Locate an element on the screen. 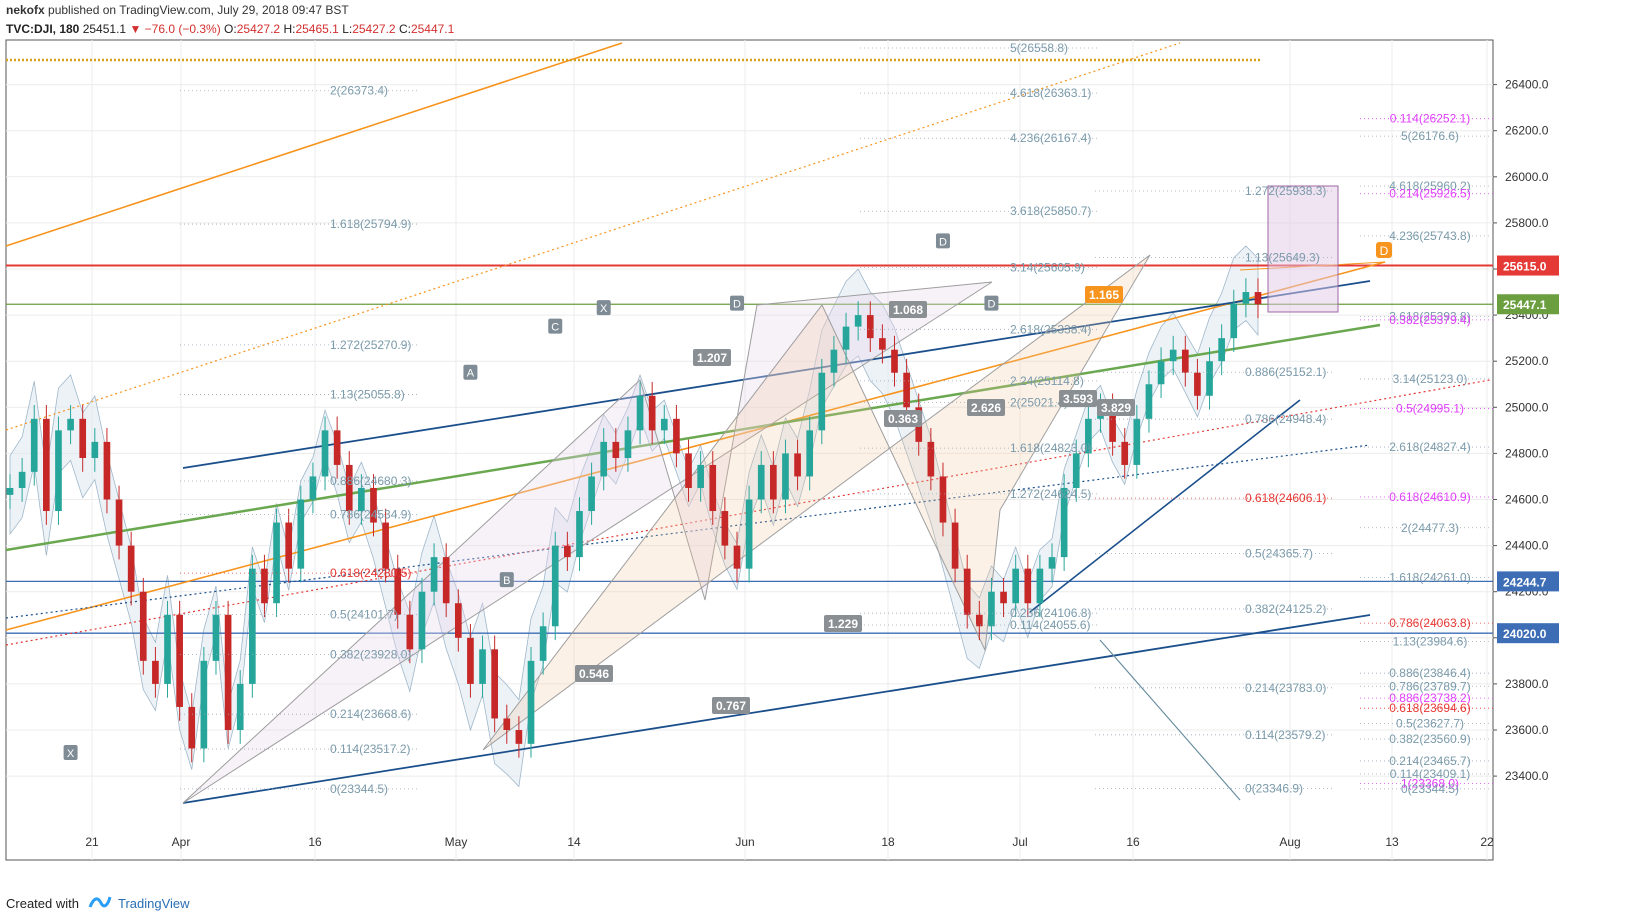 This screenshot has height=919, width=1627. symbol-label: TVC:DJI, 180 is located at coordinates (43, 29).